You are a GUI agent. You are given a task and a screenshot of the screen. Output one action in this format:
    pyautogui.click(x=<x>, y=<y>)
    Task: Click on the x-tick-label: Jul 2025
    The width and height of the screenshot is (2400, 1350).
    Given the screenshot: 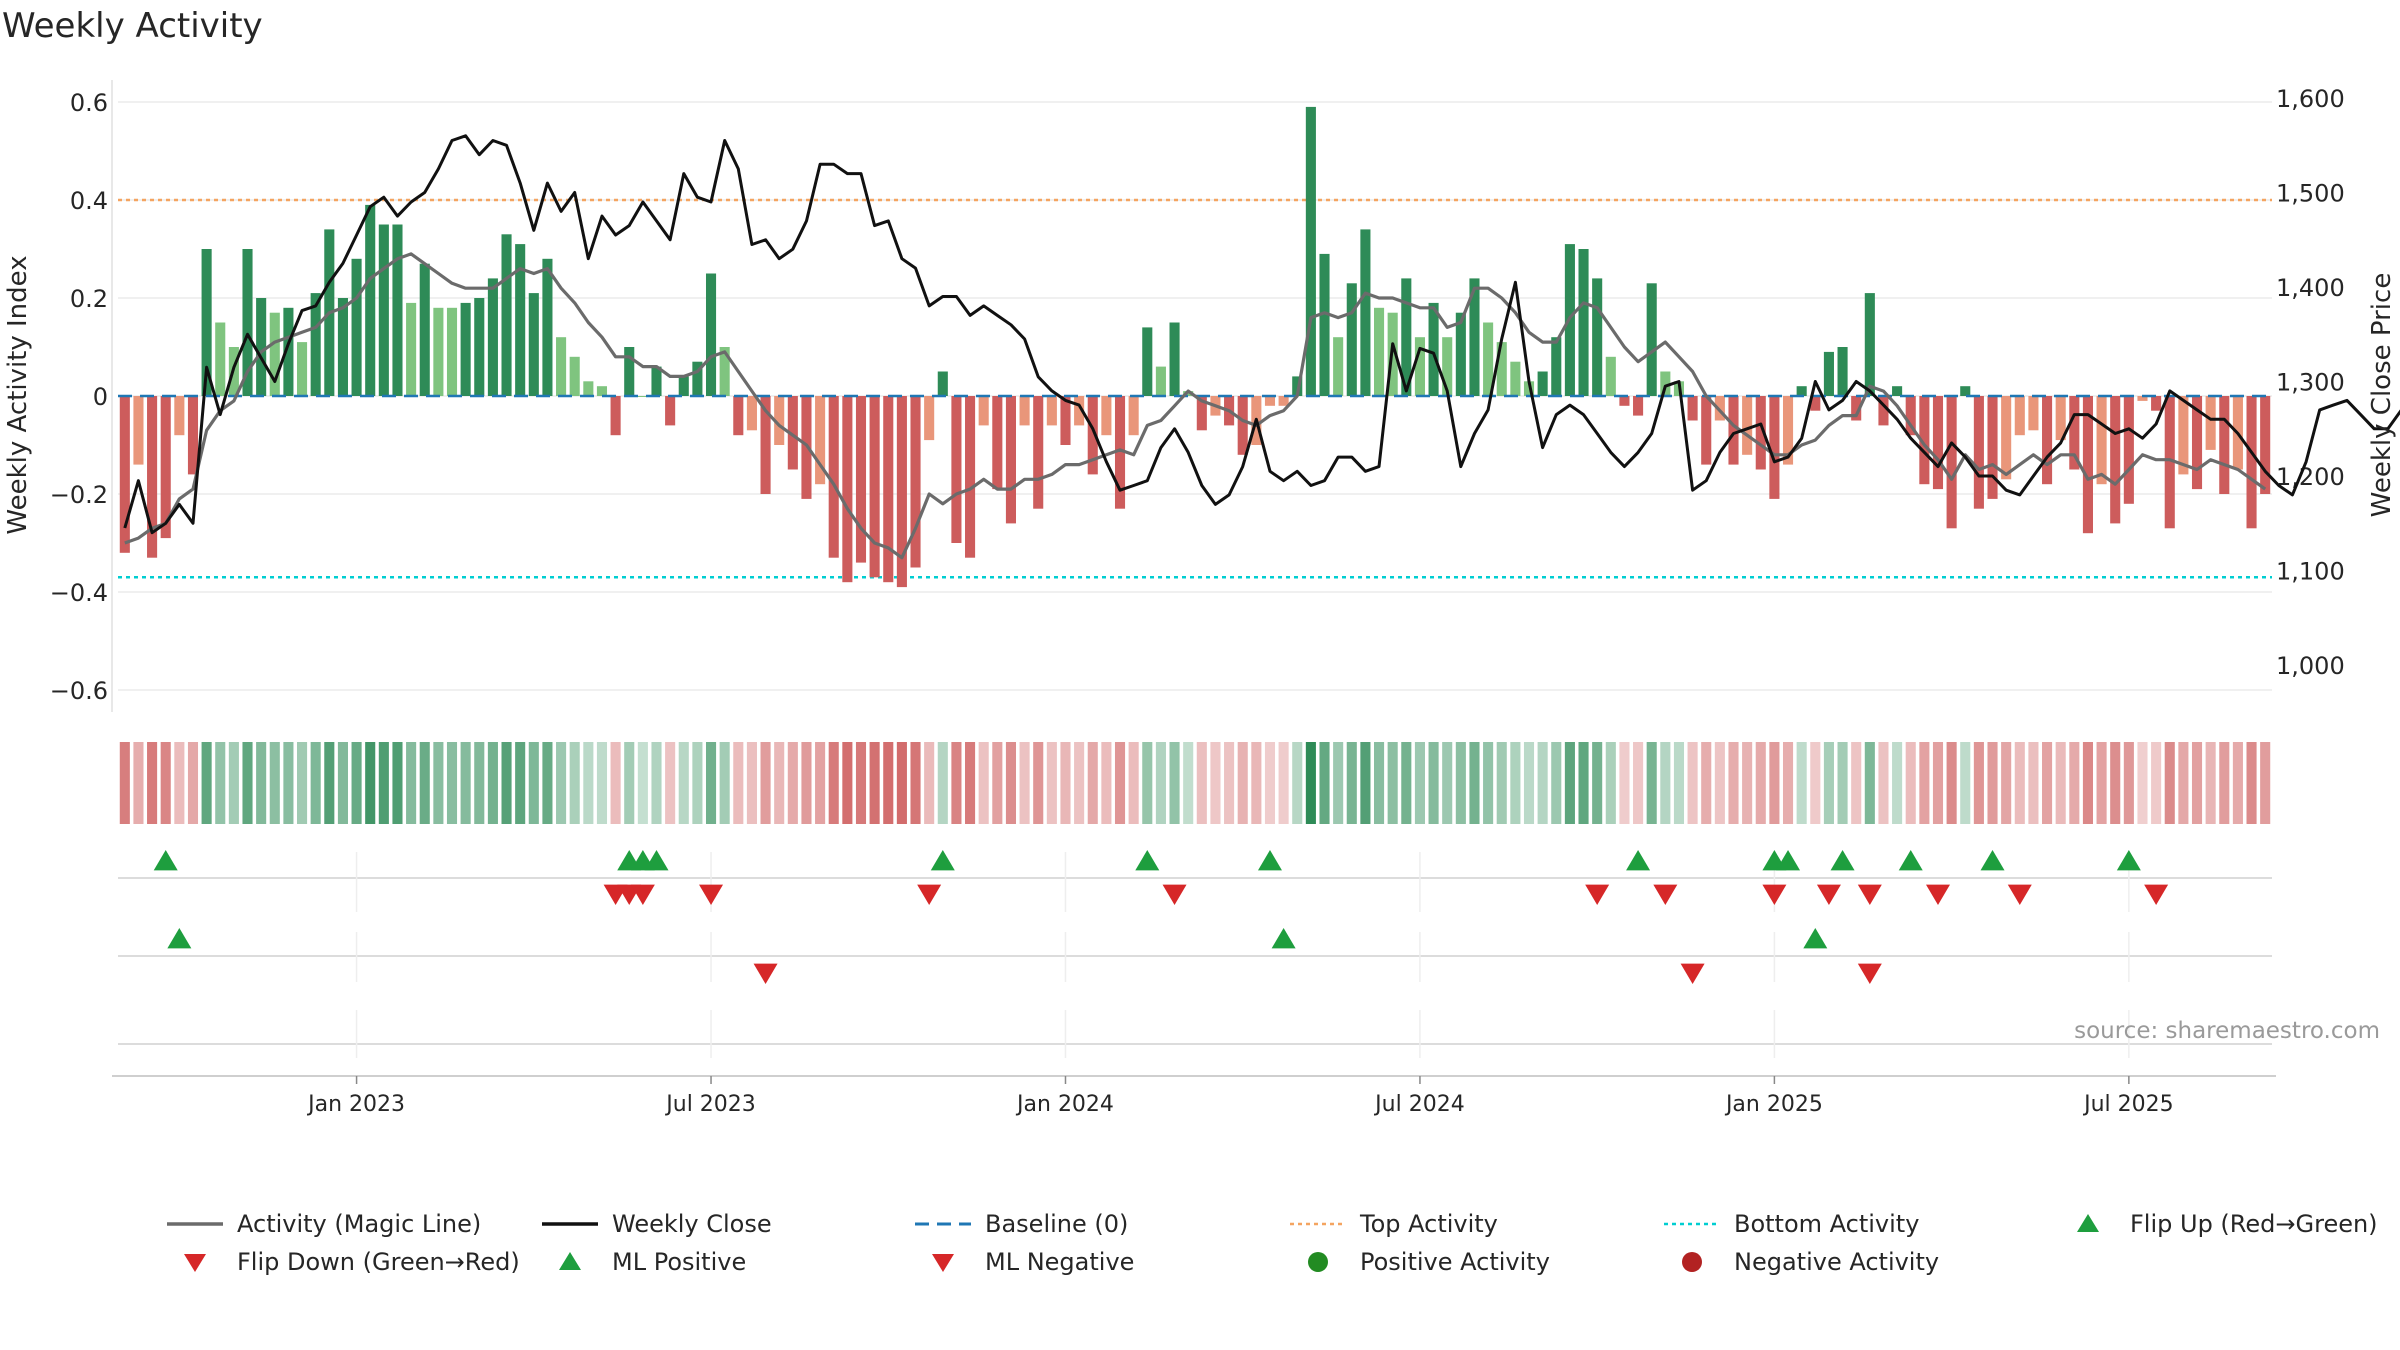 What is the action you would take?
    pyautogui.click(x=2128, y=1104)
    